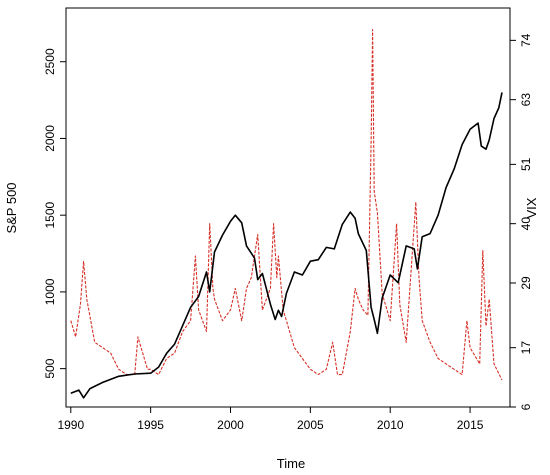 The image size is (550, 475). I want to click on left-y-tick-label: 2000, so click(50, 138).